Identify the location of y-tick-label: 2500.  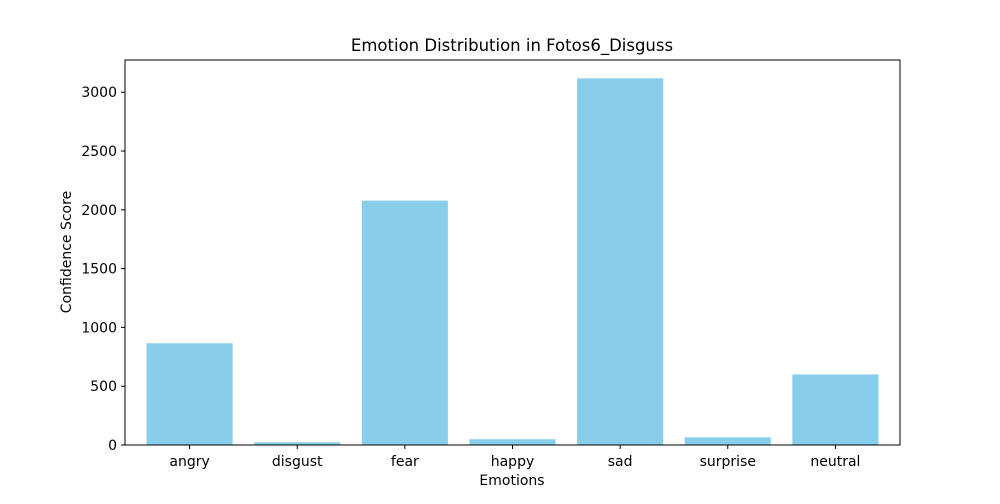
(99, 152).